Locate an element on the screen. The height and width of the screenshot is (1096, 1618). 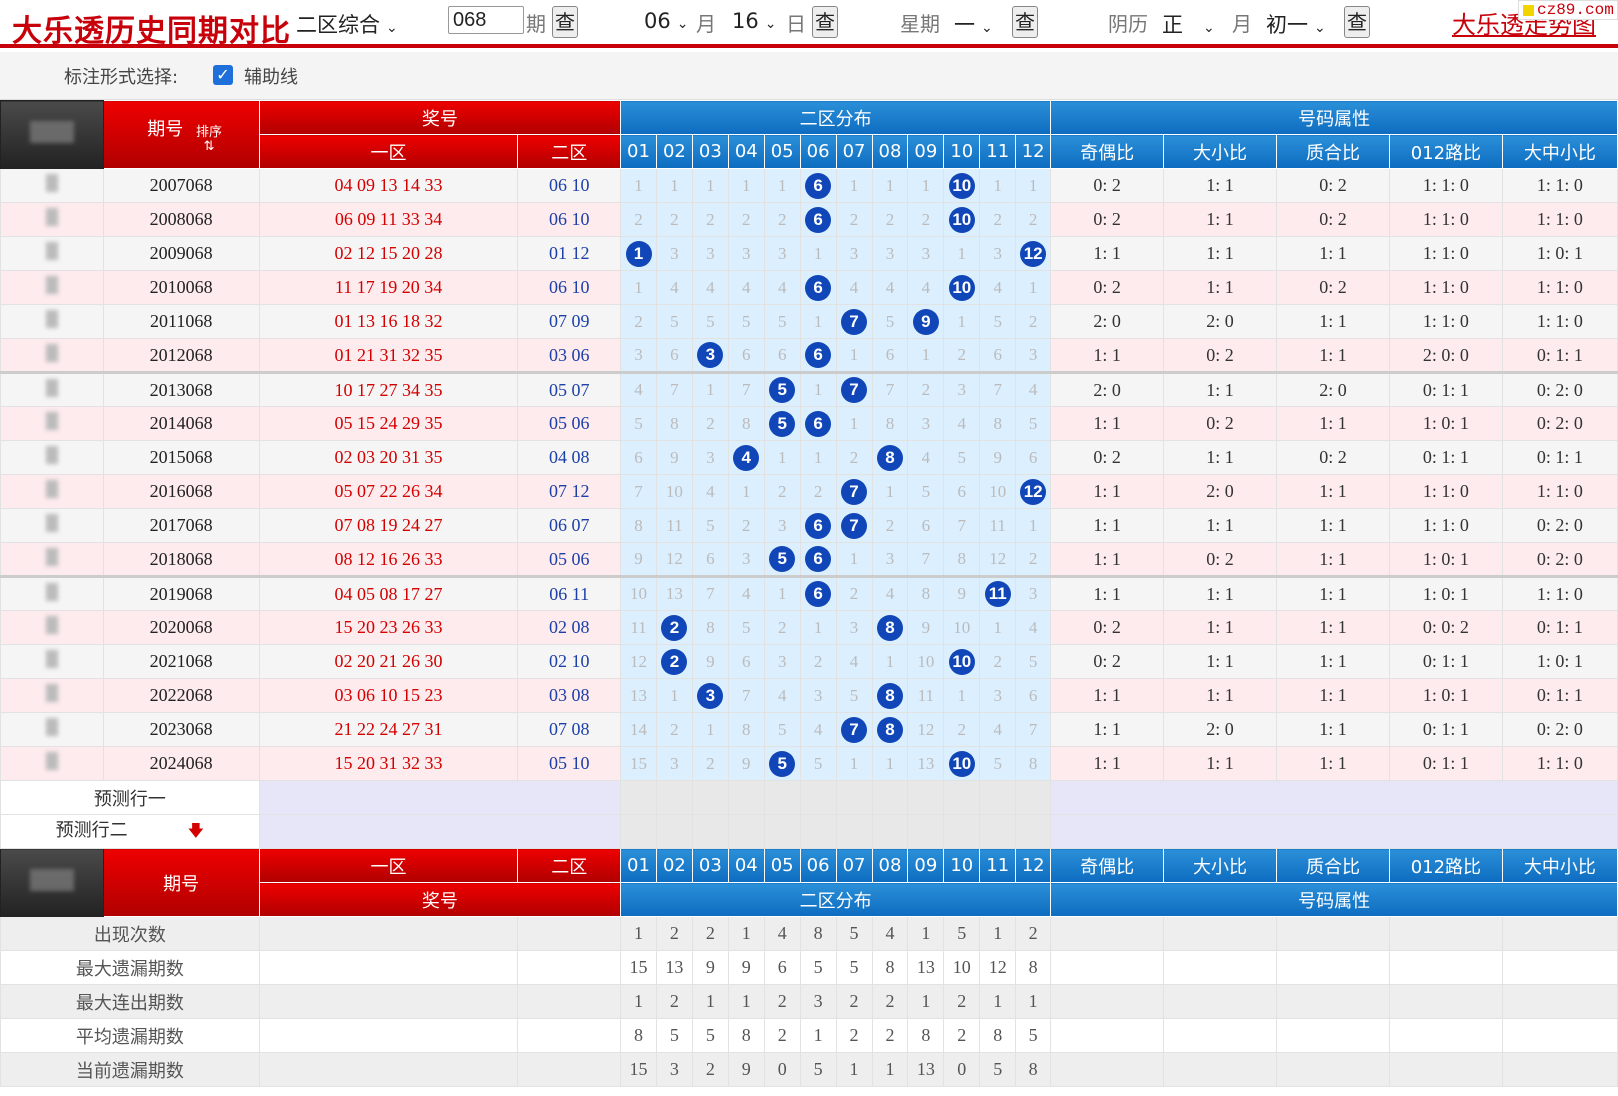
predict-row: 预测行二 🡇 is located at coordinates (809, 831).